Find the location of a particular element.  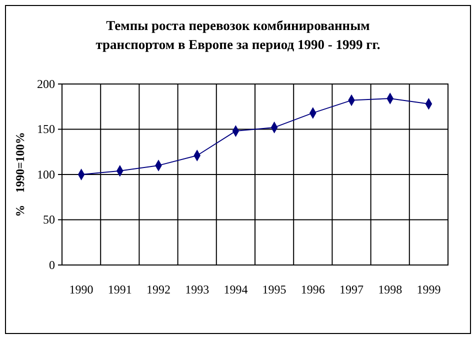

x-tick-label: 1997 is located at coordinates (352, 289).